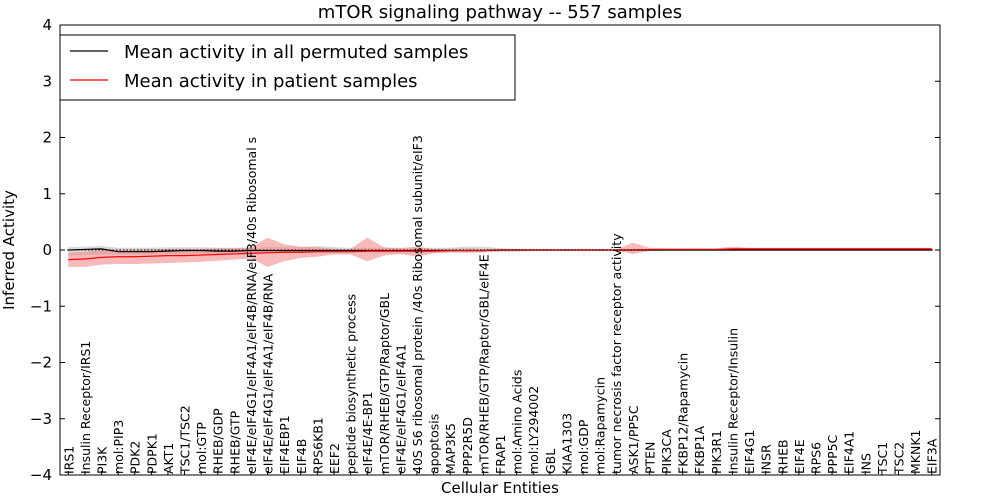 The image size is (1000, 500). Describe the element at coordinates (151, 453) in the screenshot. I see `x-tick-label: PDPK1` at that location.